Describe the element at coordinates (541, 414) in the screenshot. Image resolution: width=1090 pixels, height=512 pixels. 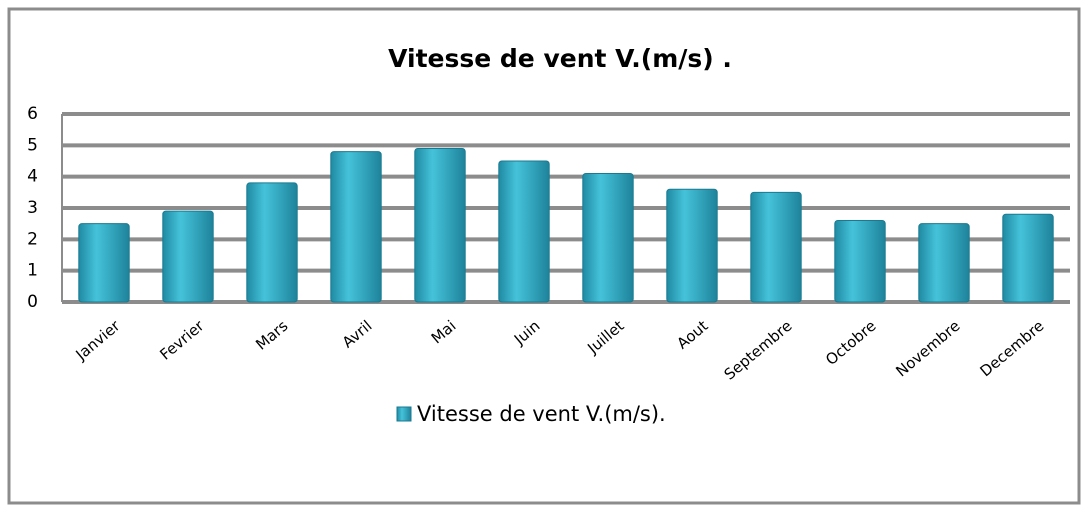
I see `legend-label: Vitesse de vent V.(m/s).` at that location.